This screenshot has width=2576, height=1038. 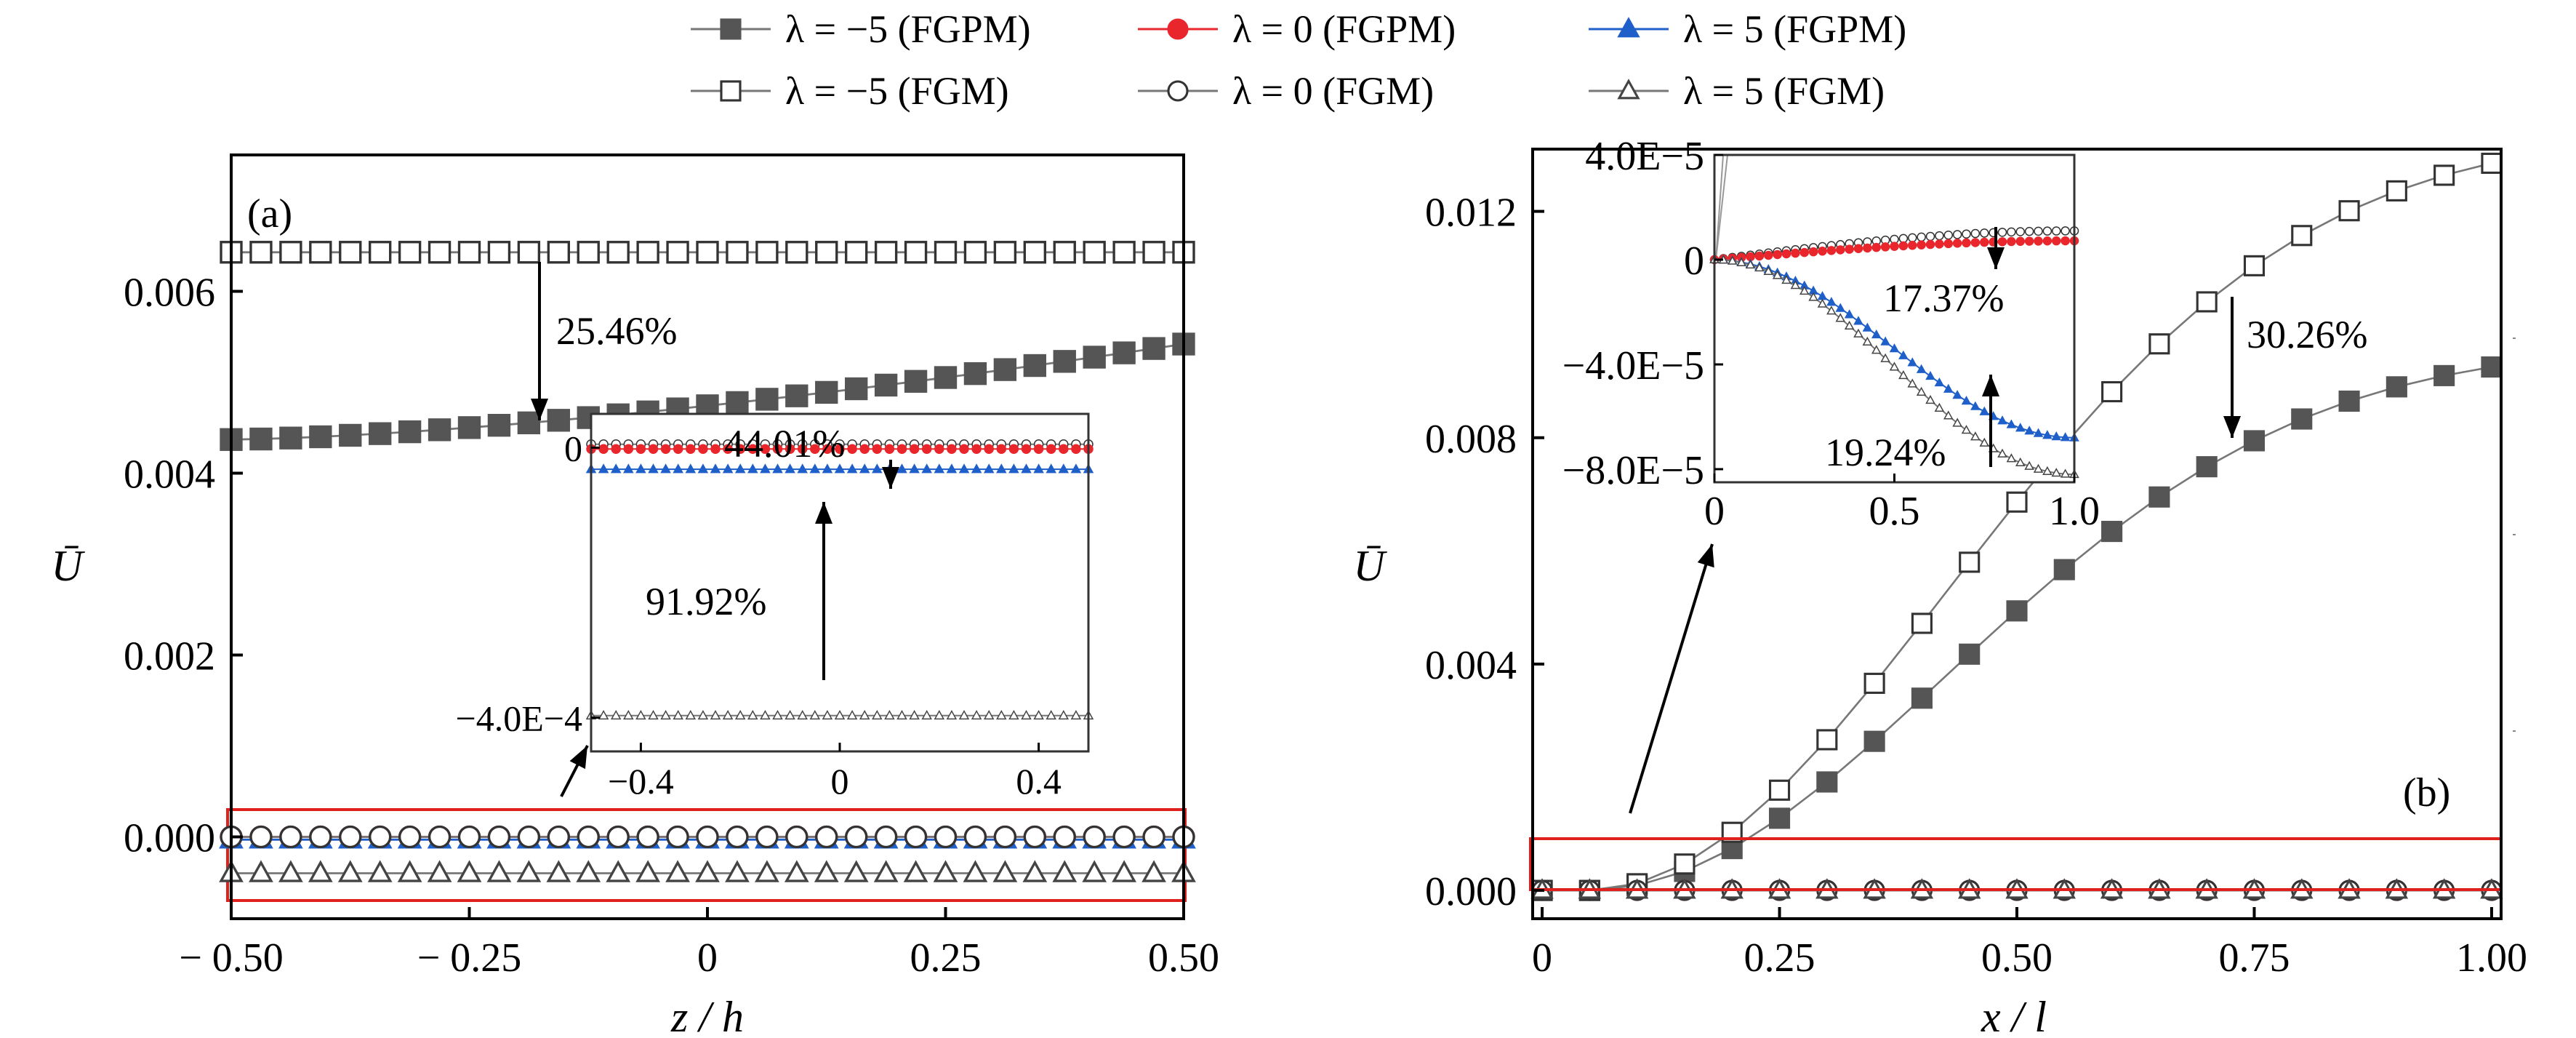 I want to click on x-tick-label: 0, so click(x=1542, y=958).